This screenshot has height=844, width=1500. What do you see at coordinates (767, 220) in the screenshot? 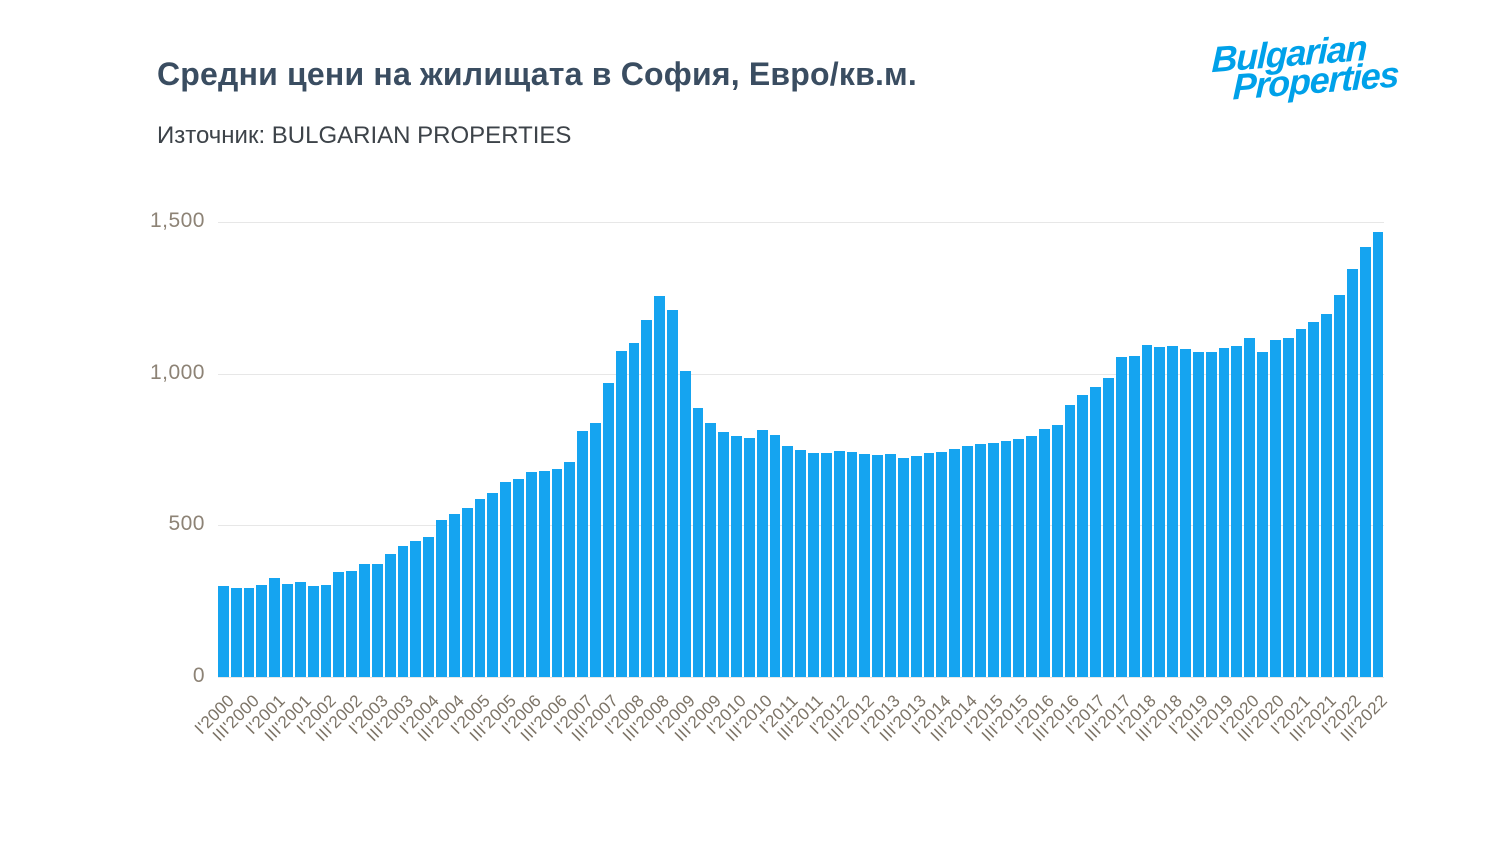
I see `gridline: 1,500` at bounding box center [767, 220].